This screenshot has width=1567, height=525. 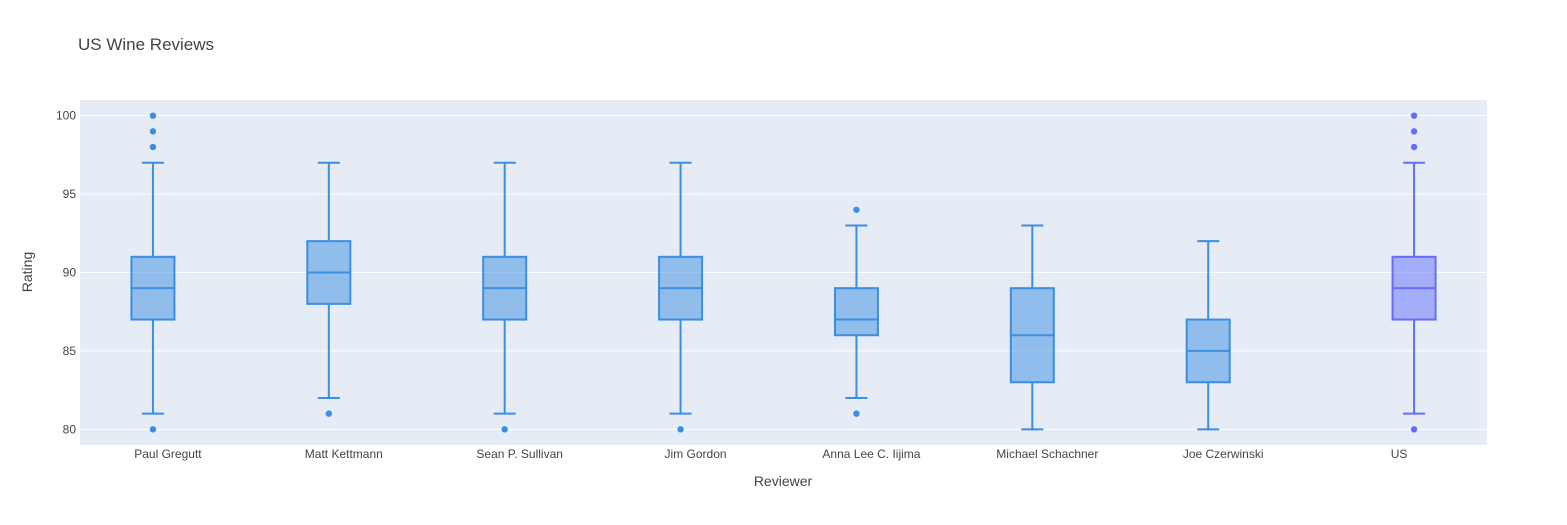 I want to click on box-michael-schachner, so click(x=1032, y=327).